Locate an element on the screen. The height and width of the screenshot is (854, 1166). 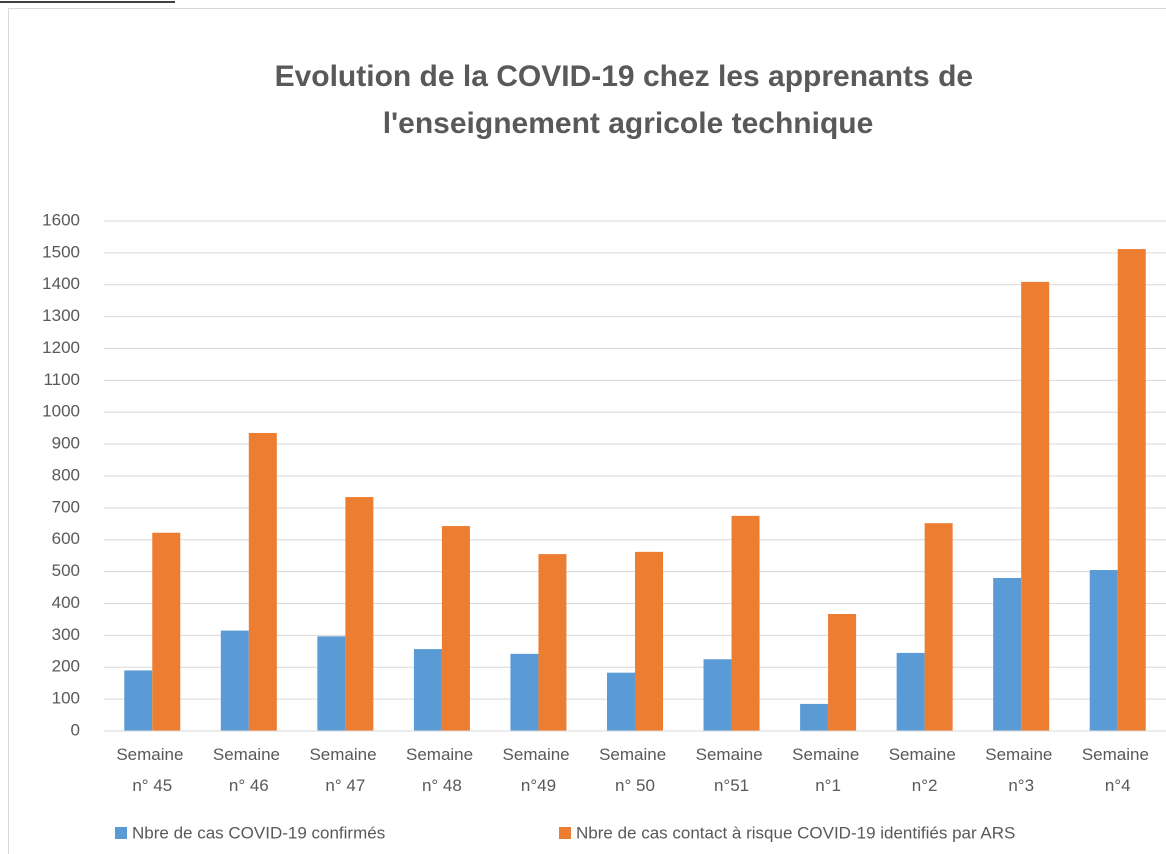
y-tick-label: 1600 is located at coordinates (61, 219).